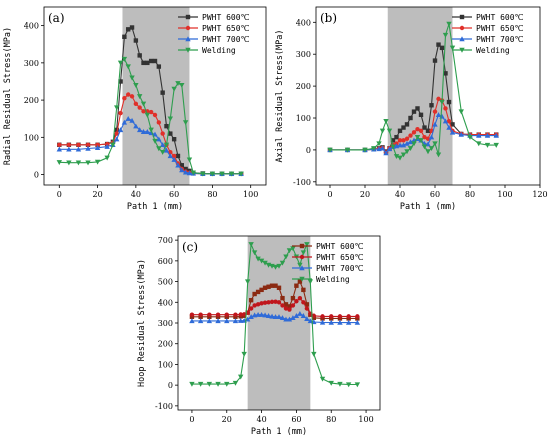  I want to click on x-tick-label: 40, so click(136, 194).